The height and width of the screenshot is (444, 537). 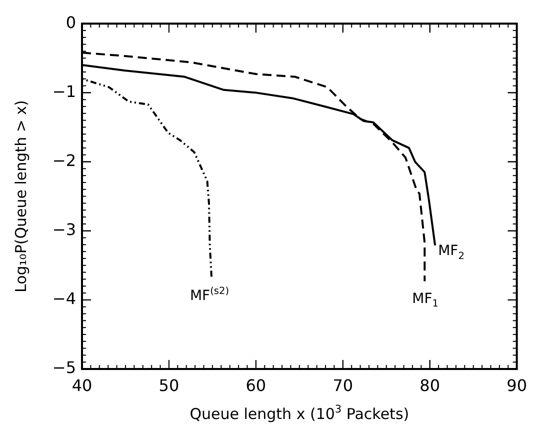 I want to click on x-tick-label: 70, so click(x=343, y=385).